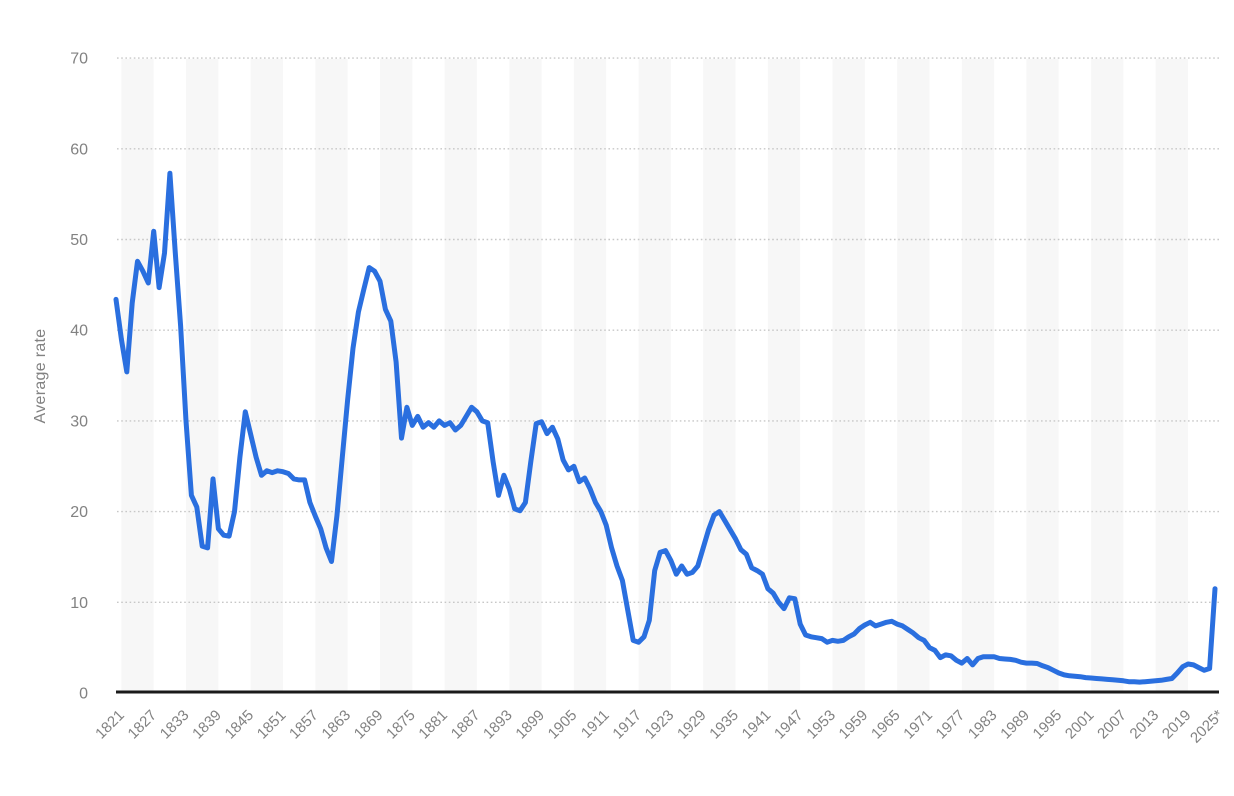 The height and width of the screenshot is (796, 1234). What do you see at coordinates (79, 331) in the screenshot?
I see `y-tick-label: 40` at bounding box center [79, 331].